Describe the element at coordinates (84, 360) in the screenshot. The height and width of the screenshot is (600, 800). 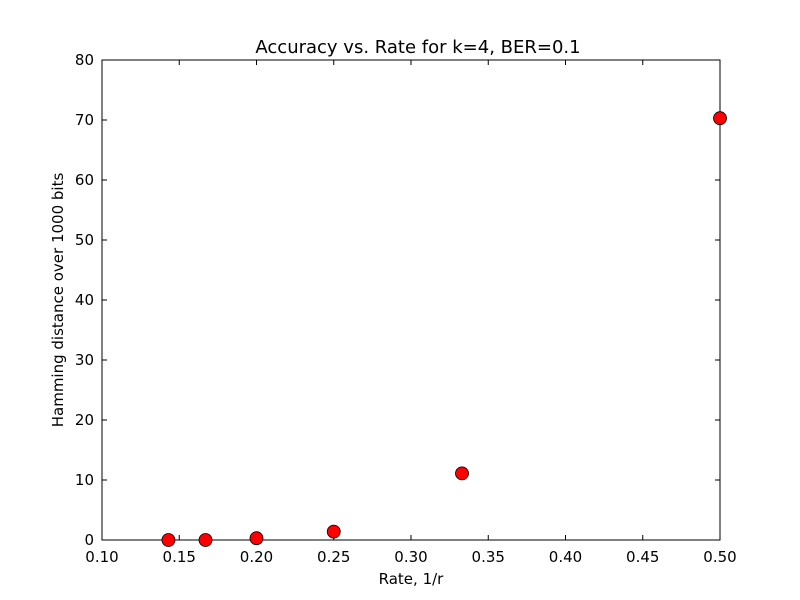
I see `y-tick-label: 30` at that location.